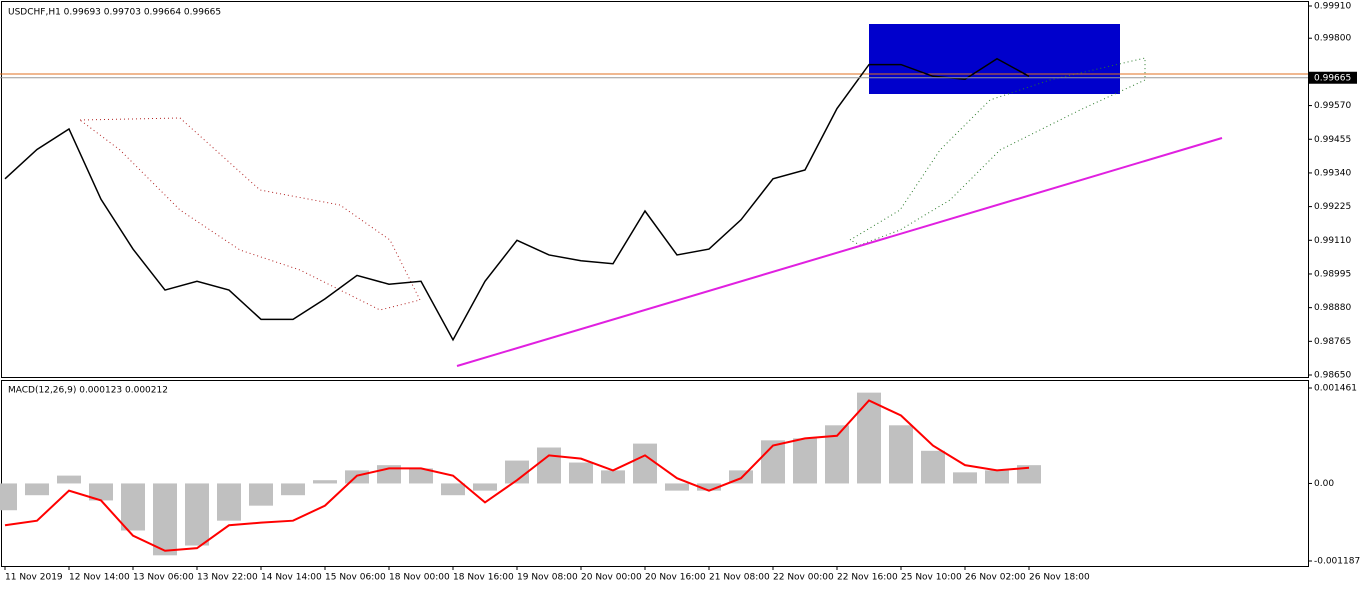  I want to click on y-tick-label: 0.98765, so click(1332, 342).